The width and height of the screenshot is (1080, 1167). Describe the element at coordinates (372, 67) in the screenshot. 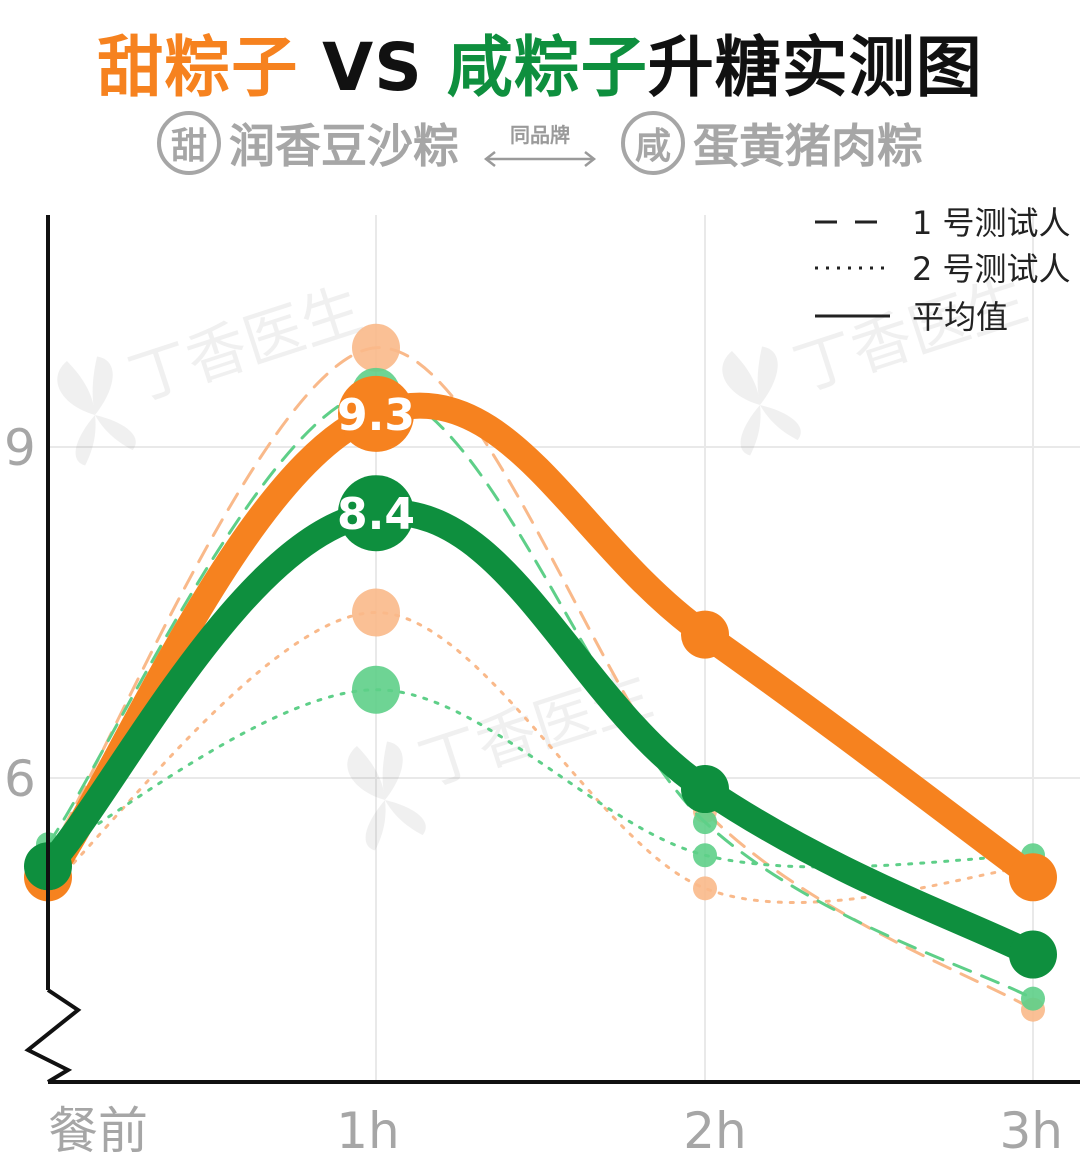

I see `title-vs: VS` at that location.